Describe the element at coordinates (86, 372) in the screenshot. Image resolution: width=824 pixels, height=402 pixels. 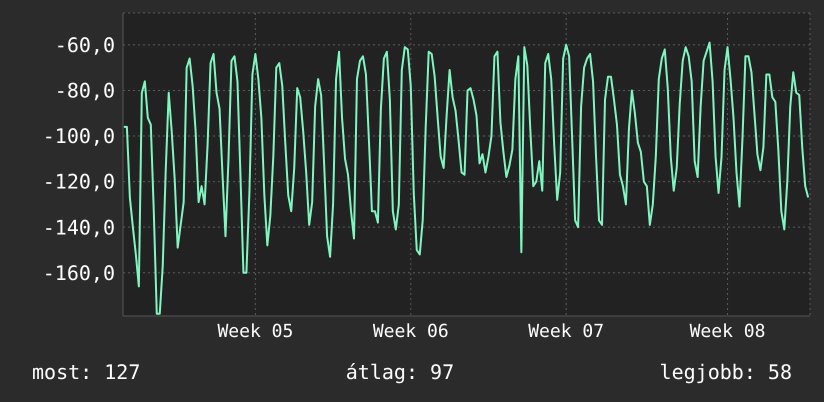
I see `text: most: 127` at that location.